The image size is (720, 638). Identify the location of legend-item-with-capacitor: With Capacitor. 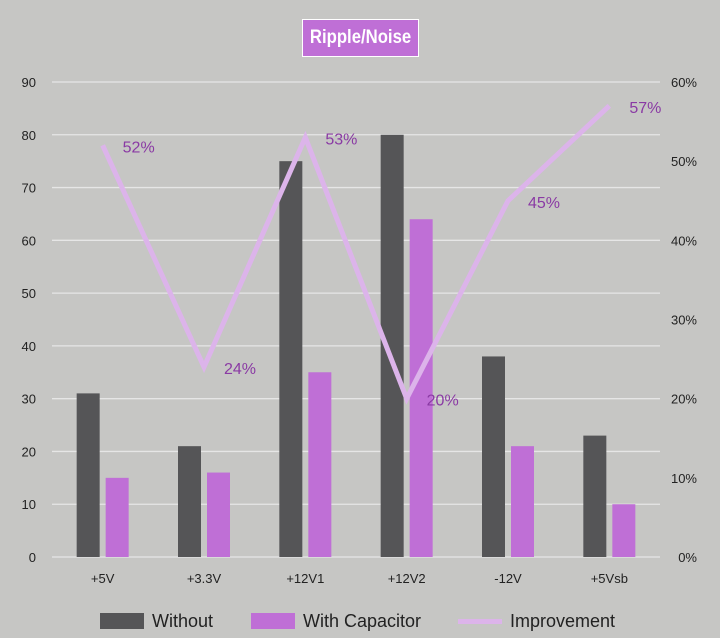
(336, 621).